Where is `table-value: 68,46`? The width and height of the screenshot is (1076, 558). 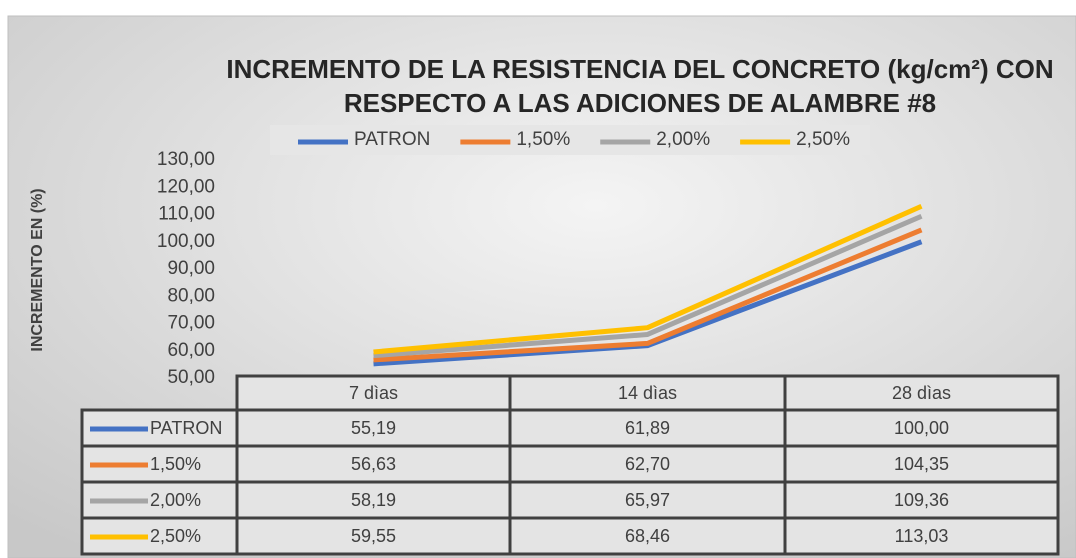
table-value: 68,46 is located at coordinates (647, 536).